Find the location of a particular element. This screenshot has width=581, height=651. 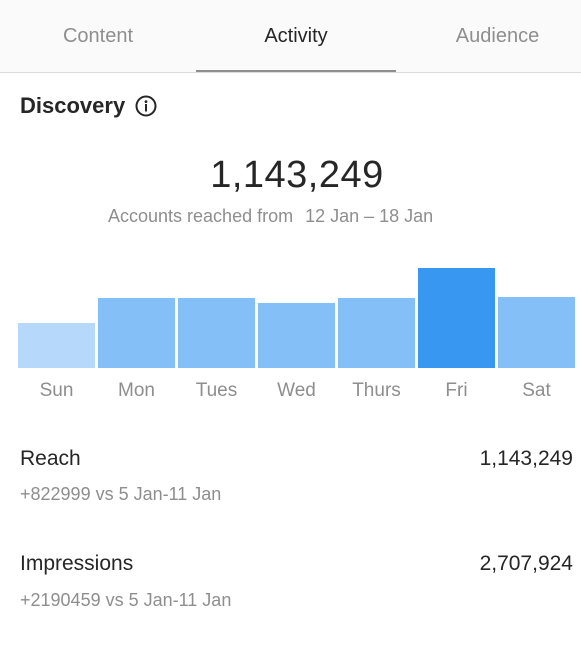

reach-value: 1,143,249 is located at coordinates (526, 458).